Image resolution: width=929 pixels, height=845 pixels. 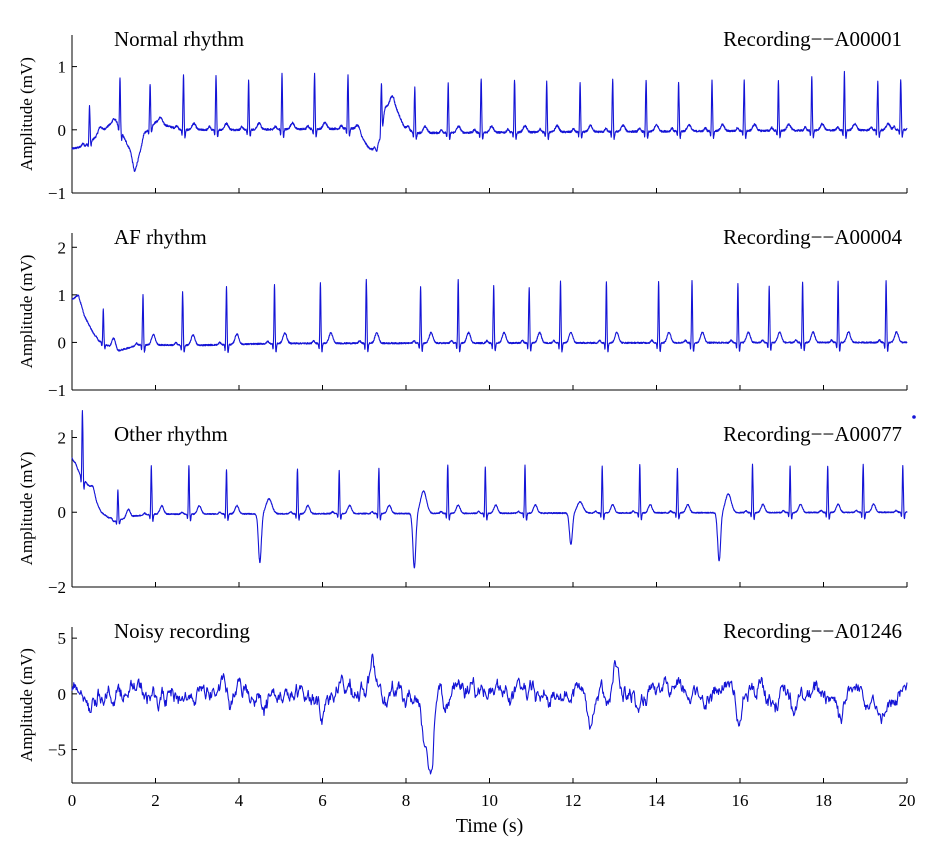 What do you see at coordinates (322, 800) in the screenshot?
I see `x-tick-label: 6` at bounding box center [322, 800].